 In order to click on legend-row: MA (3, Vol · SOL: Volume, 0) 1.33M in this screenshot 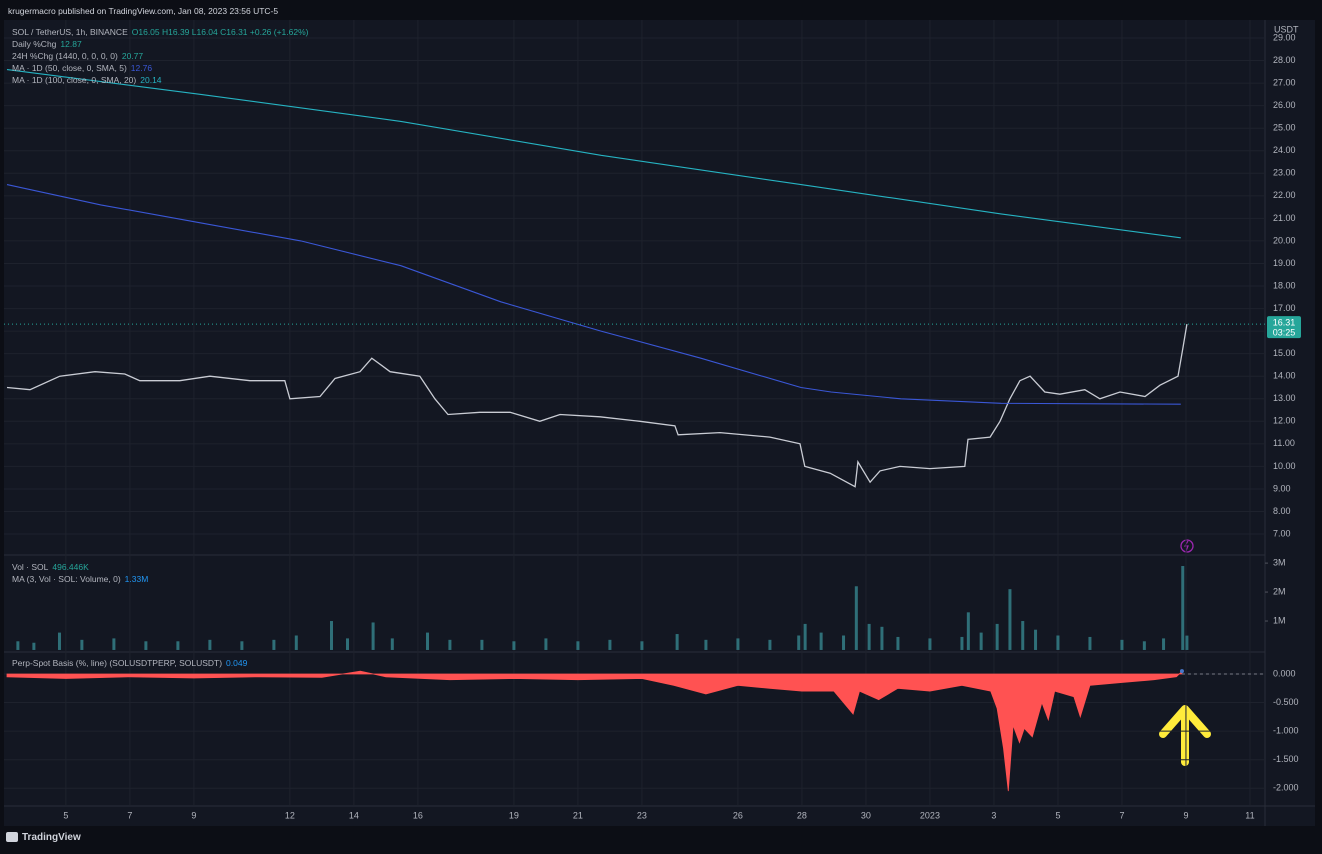, I will do `click(80, 579)`.